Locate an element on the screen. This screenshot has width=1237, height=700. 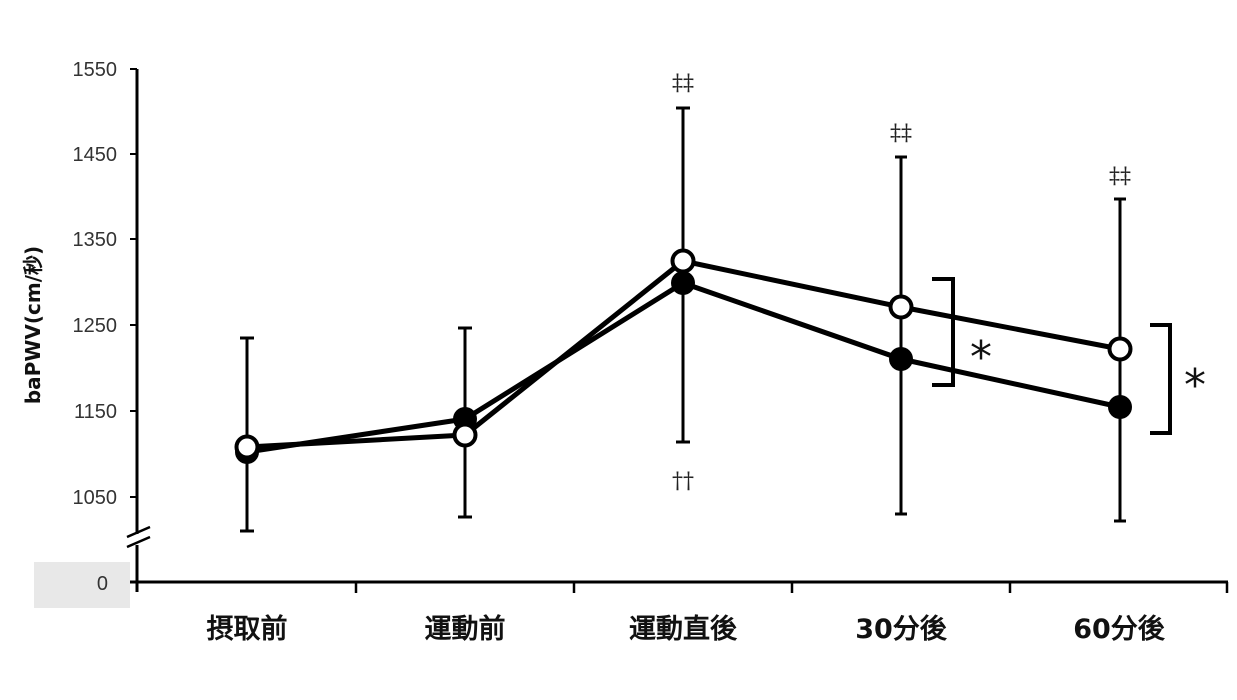
svg-text: 1050 is located at coordinates (95, 498).